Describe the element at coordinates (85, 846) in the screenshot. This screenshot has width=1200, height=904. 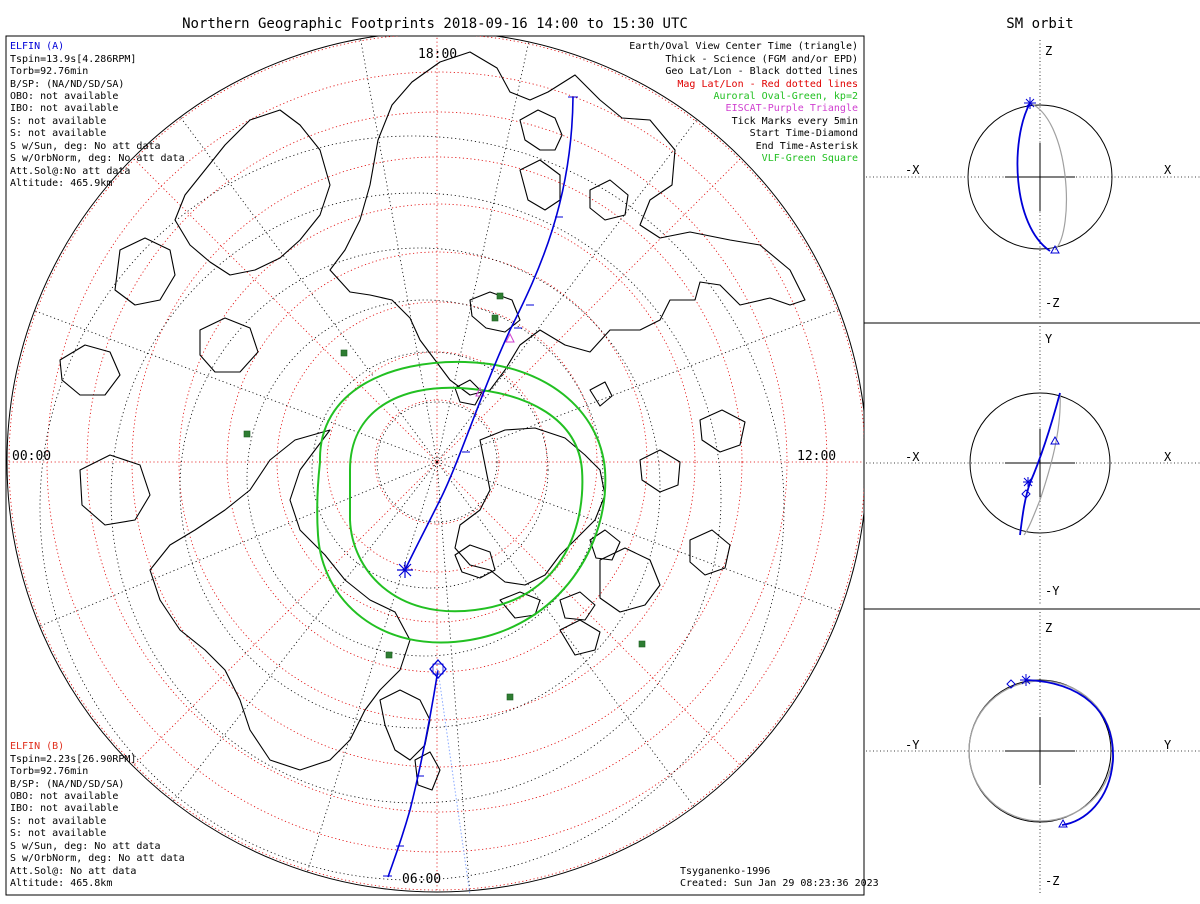
I see `elfin-b-line: S w/Sun, deg: No att data` at that location.